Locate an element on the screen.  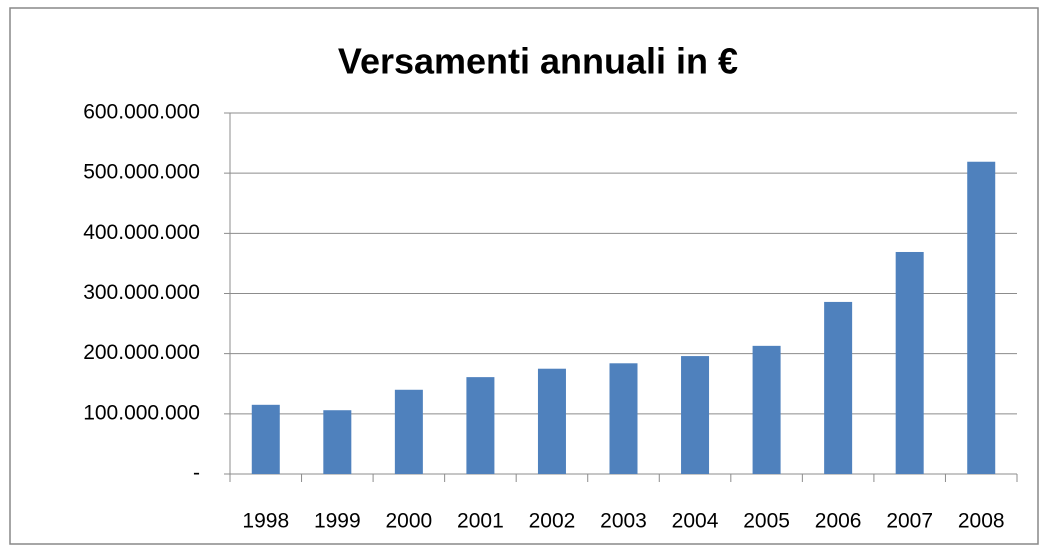
x-tick-label: 2001 is located at coordinates (480, 521).